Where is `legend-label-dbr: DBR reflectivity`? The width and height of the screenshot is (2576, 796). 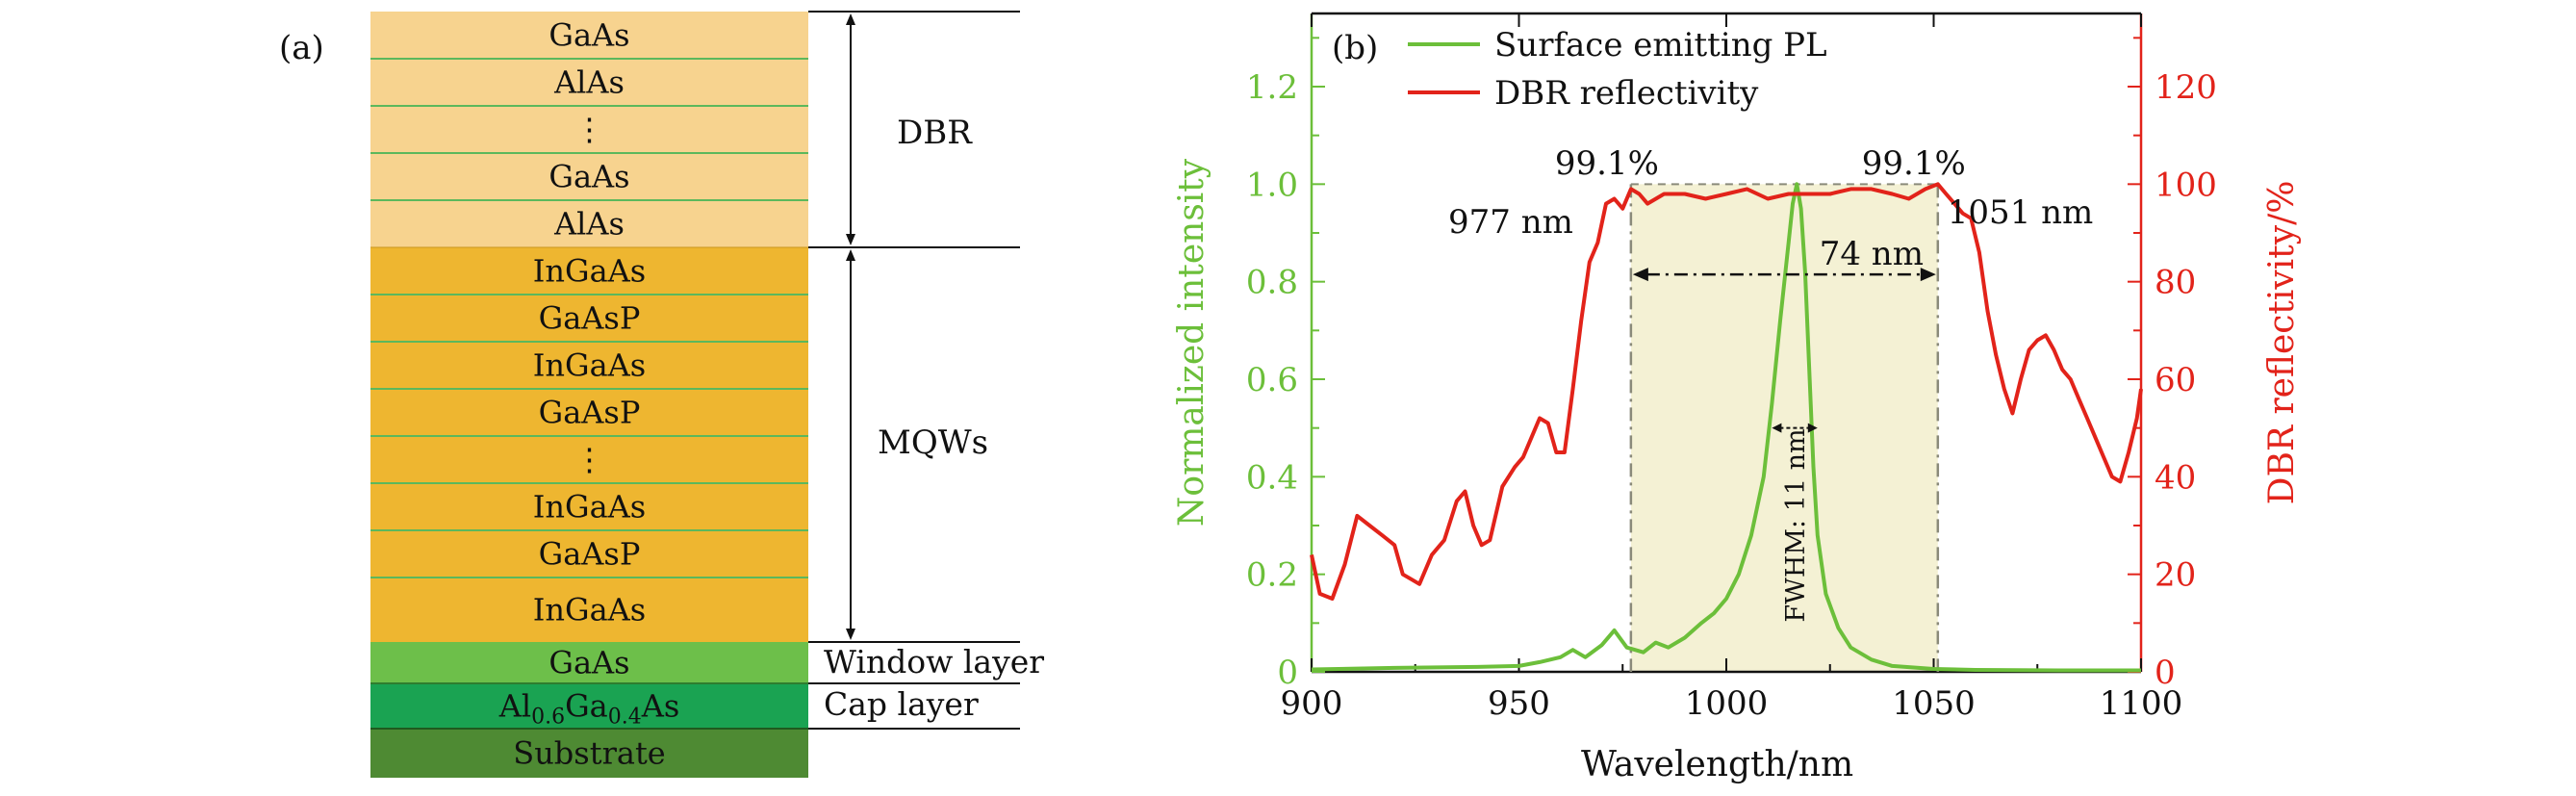
legend-label-dbr: DBR reflectivity is located at coordinates (1626, 93).